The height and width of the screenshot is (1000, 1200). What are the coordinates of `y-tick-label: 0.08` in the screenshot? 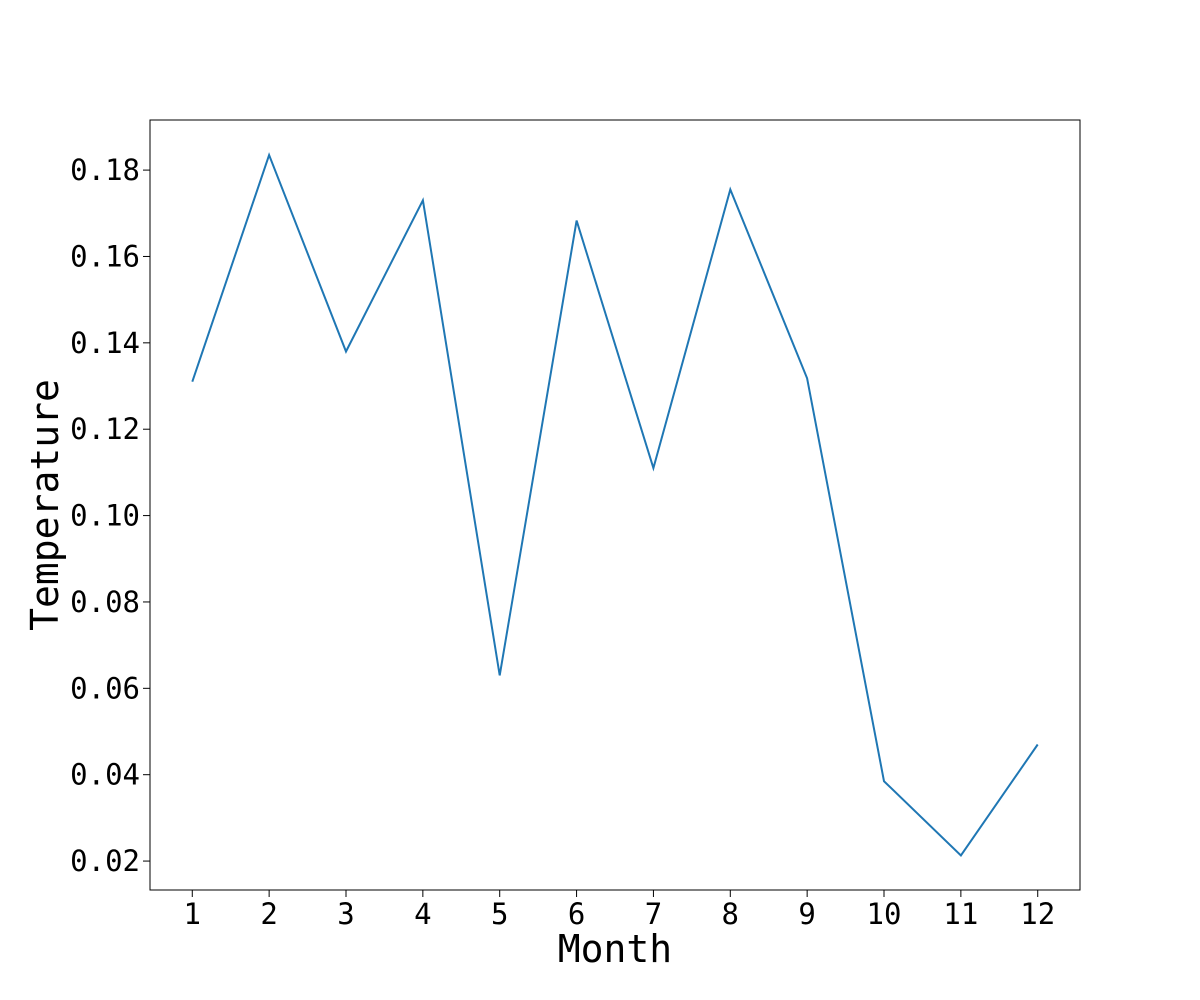 It's located at (105, 602).